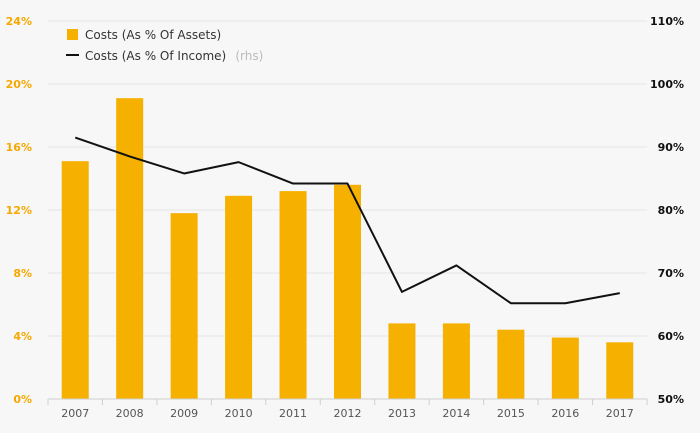 The height and width of the screenshot is (433, 700). I want to click on left-axis-ticks: 0% 4% 8% 12% 16% 20% 24%, so click(19, 210).